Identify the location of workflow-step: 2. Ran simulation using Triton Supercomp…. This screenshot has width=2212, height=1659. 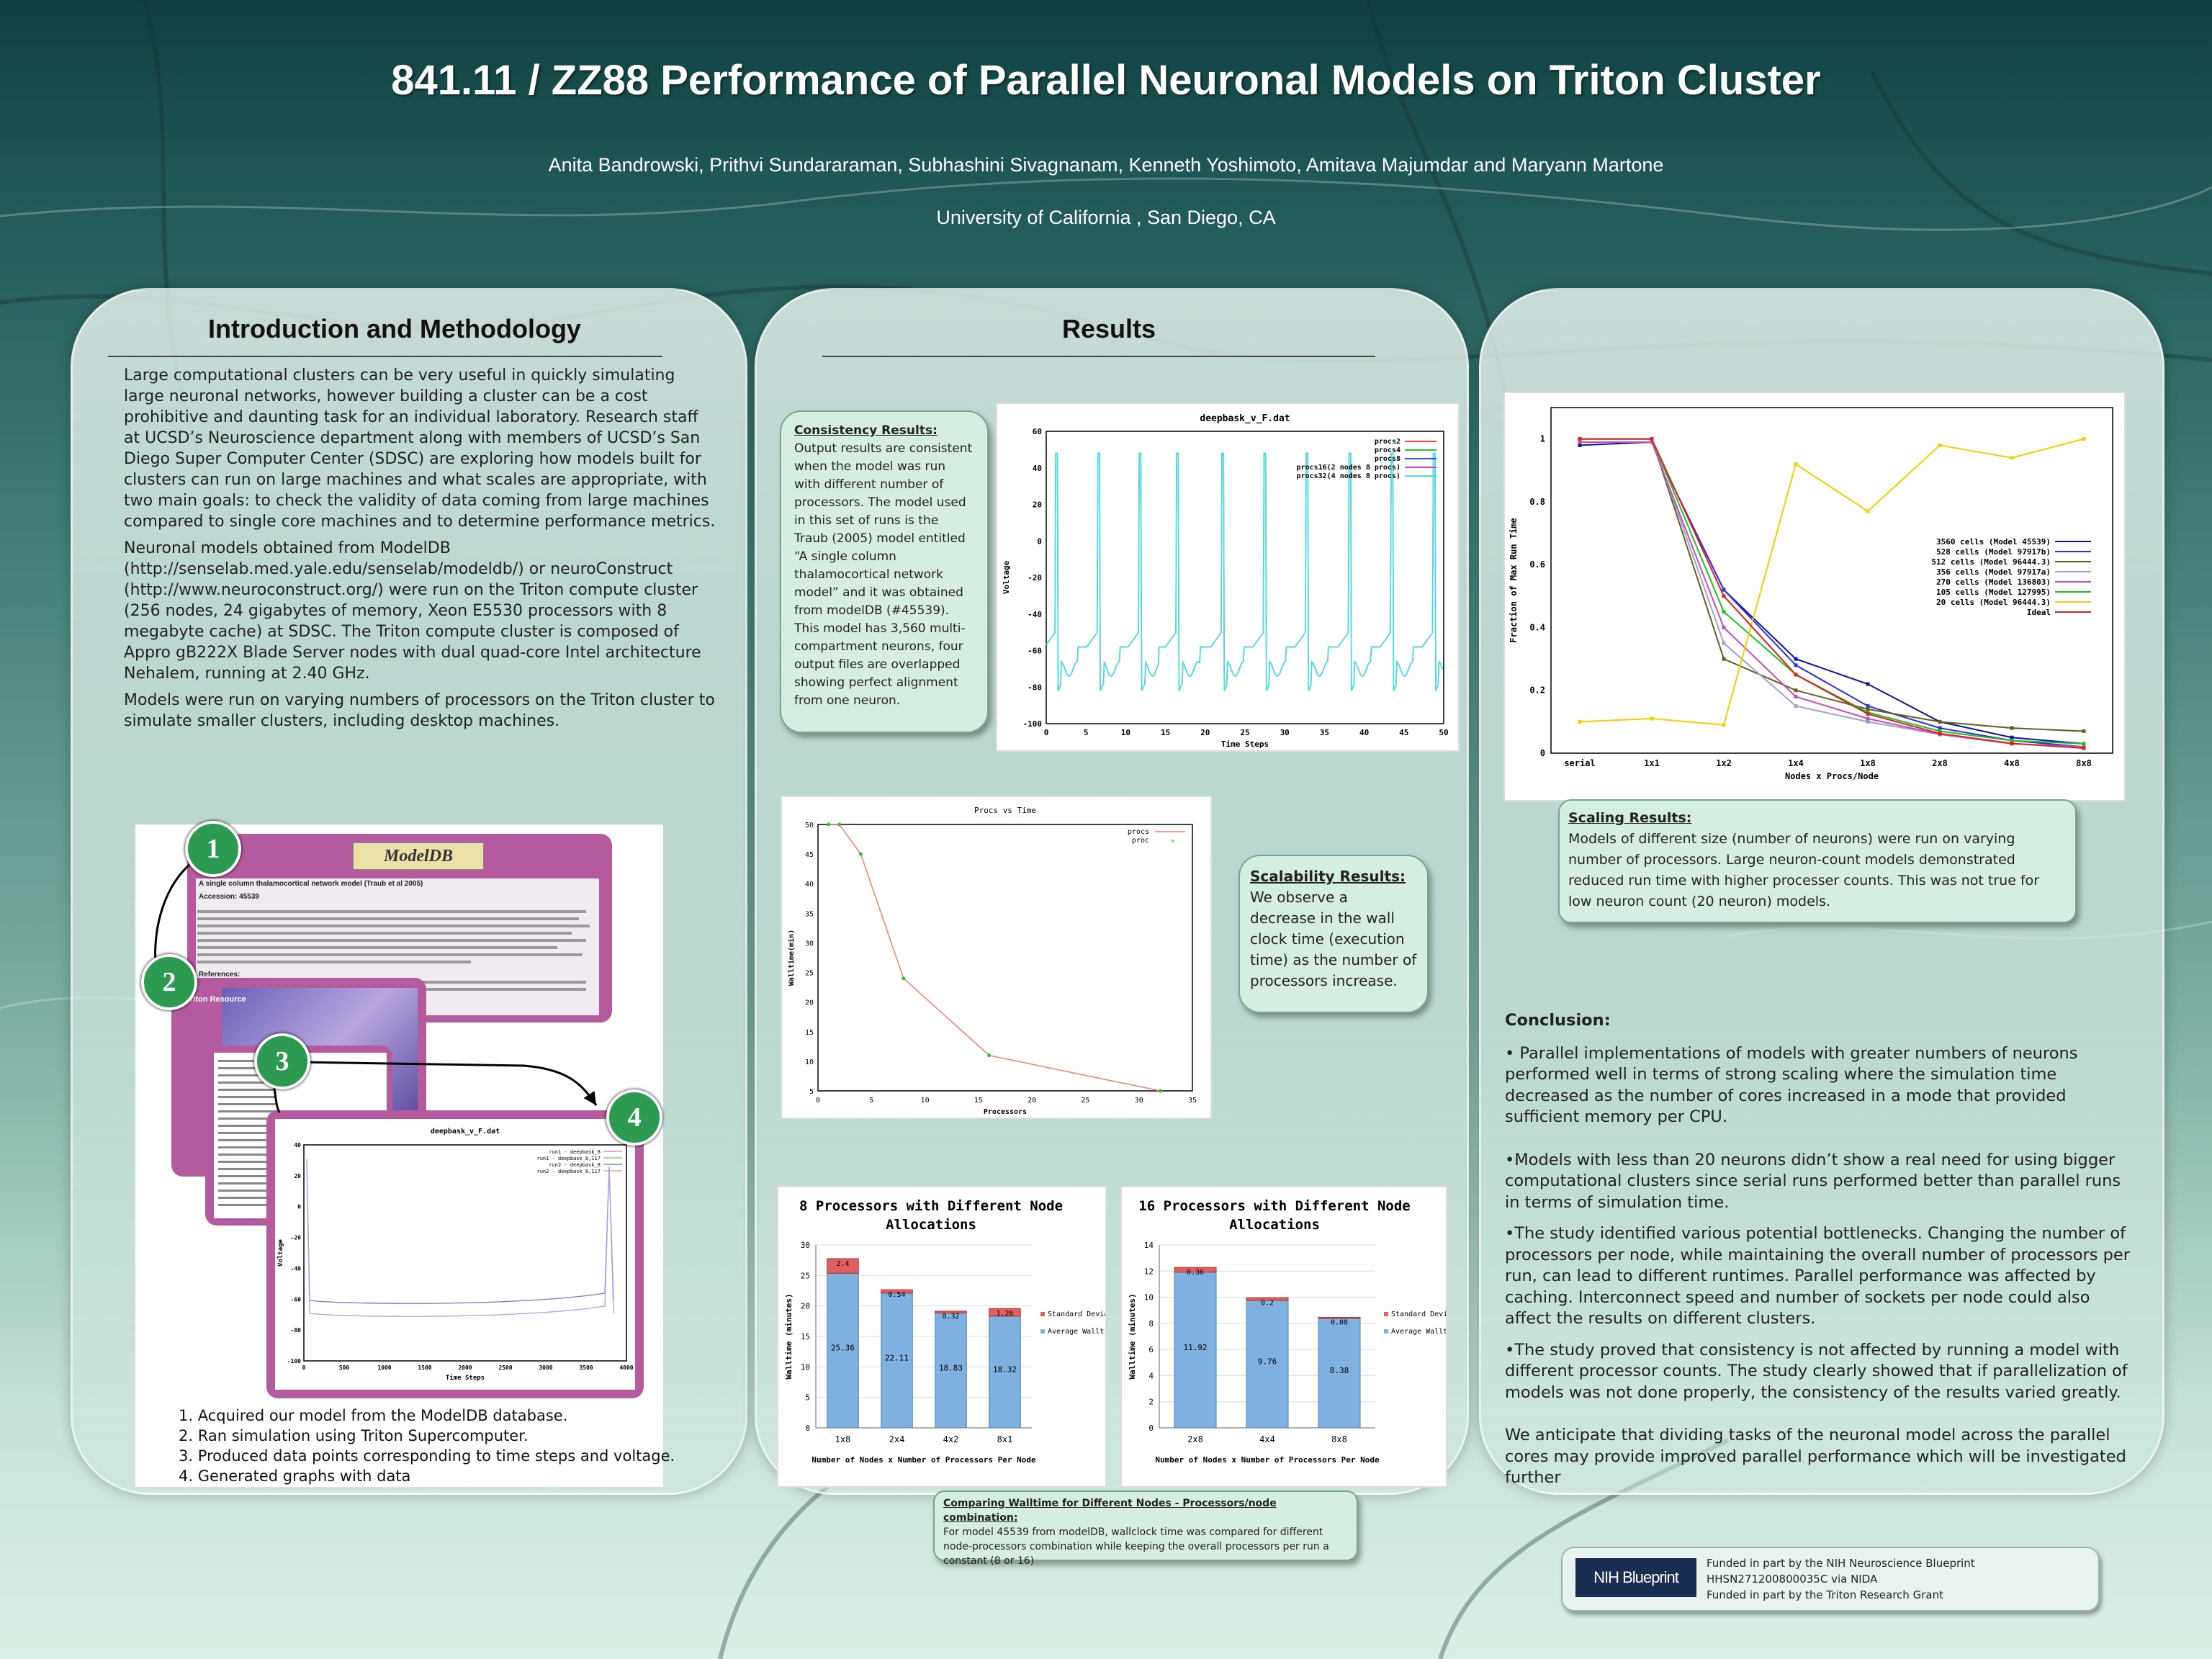
(354, 1435).